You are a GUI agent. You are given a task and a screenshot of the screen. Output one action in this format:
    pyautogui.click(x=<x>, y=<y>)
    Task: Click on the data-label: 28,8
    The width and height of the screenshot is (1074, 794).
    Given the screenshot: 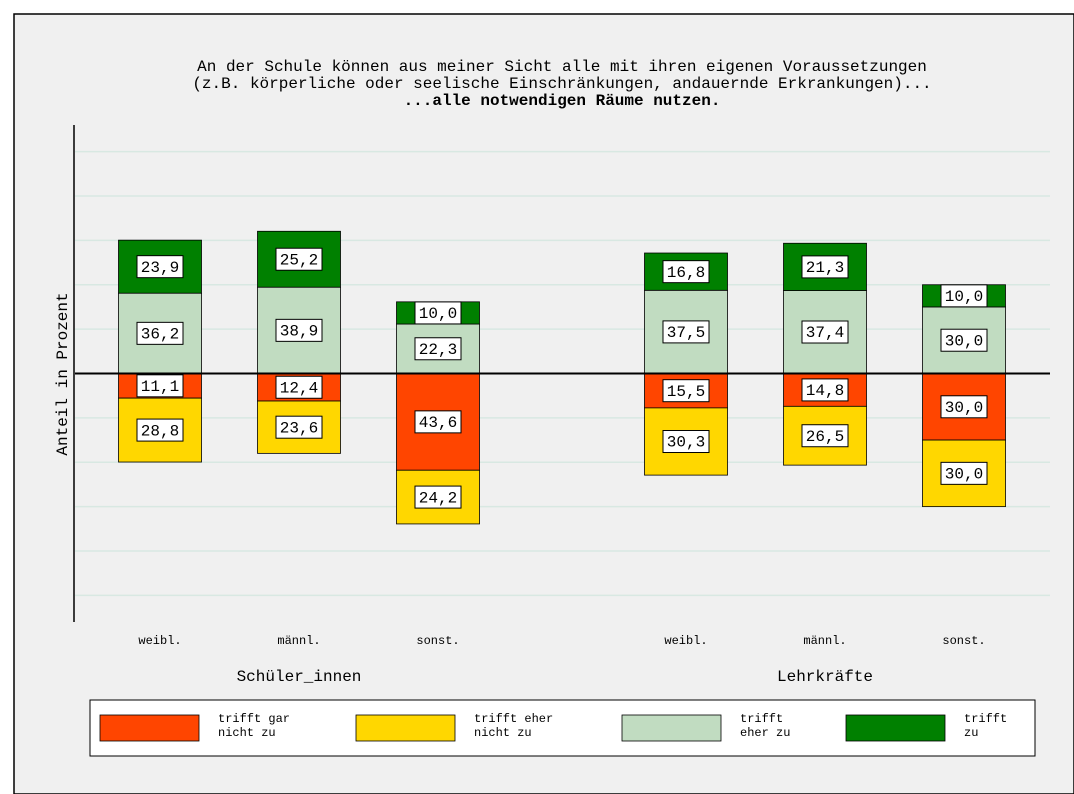 What is the action you would take?
    pyautogui.click(x=160, y=431)
    